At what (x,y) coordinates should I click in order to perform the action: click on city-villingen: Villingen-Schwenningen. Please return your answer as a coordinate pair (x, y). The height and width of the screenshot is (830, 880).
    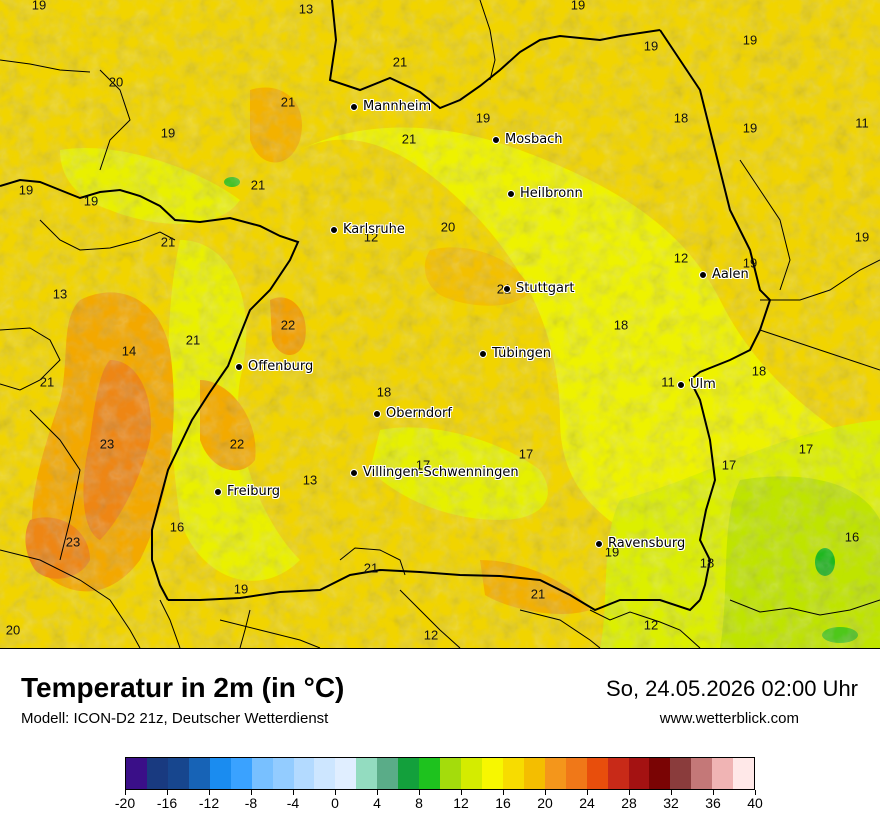
    Looking at the image, I should click on (434, 472).